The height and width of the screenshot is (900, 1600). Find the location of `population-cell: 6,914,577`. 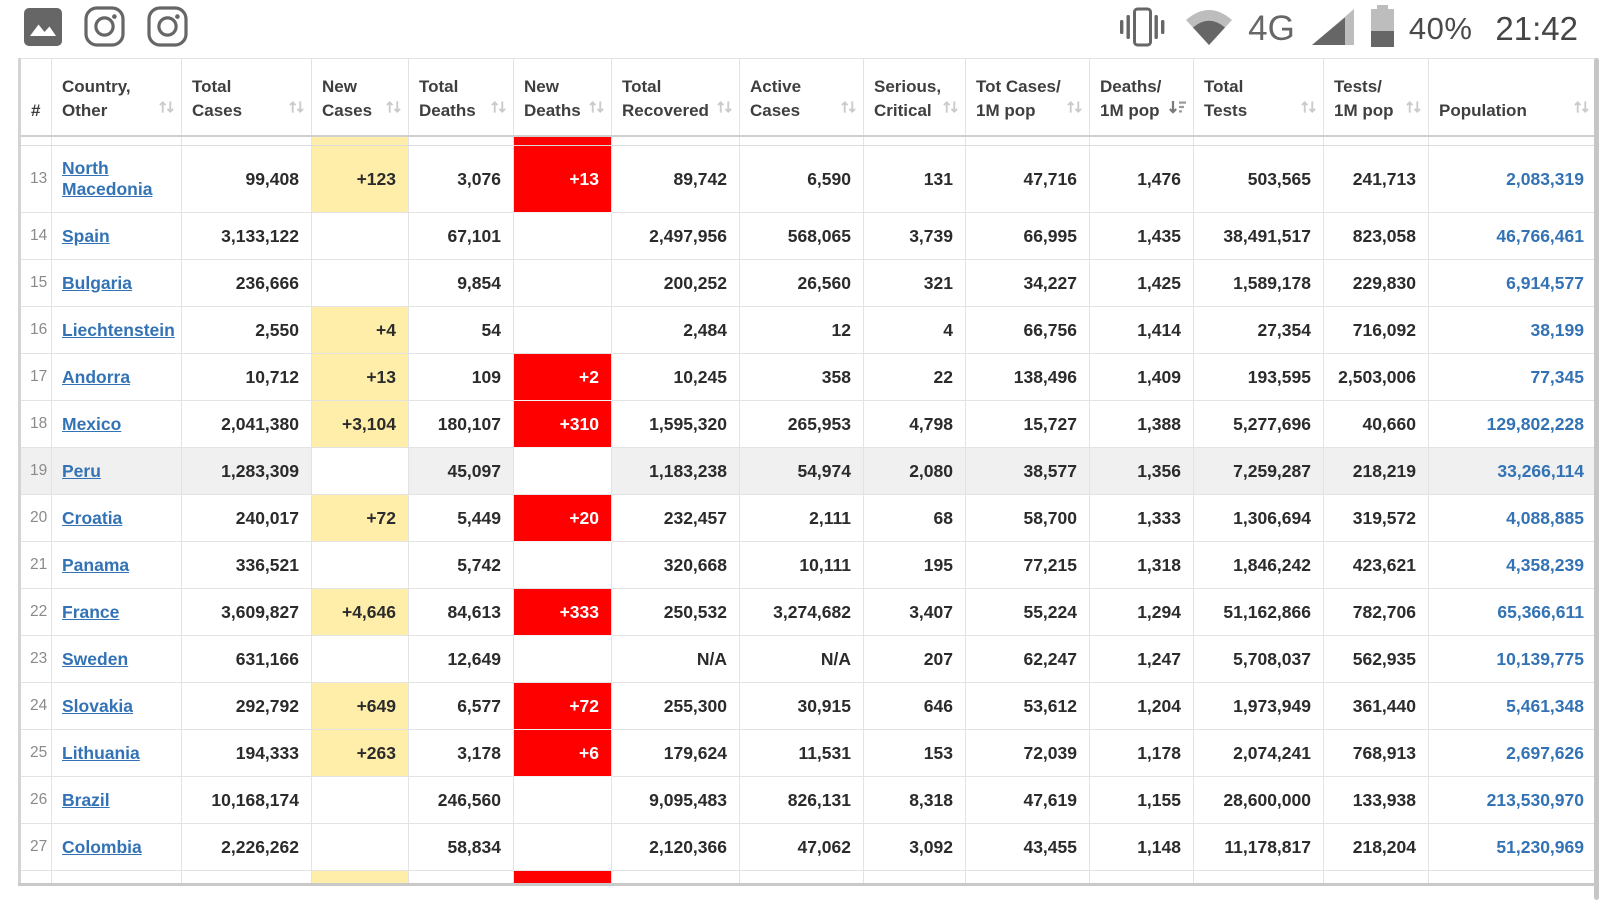

population-cell: 6,914,577 is located at coordinates (1512, 283).